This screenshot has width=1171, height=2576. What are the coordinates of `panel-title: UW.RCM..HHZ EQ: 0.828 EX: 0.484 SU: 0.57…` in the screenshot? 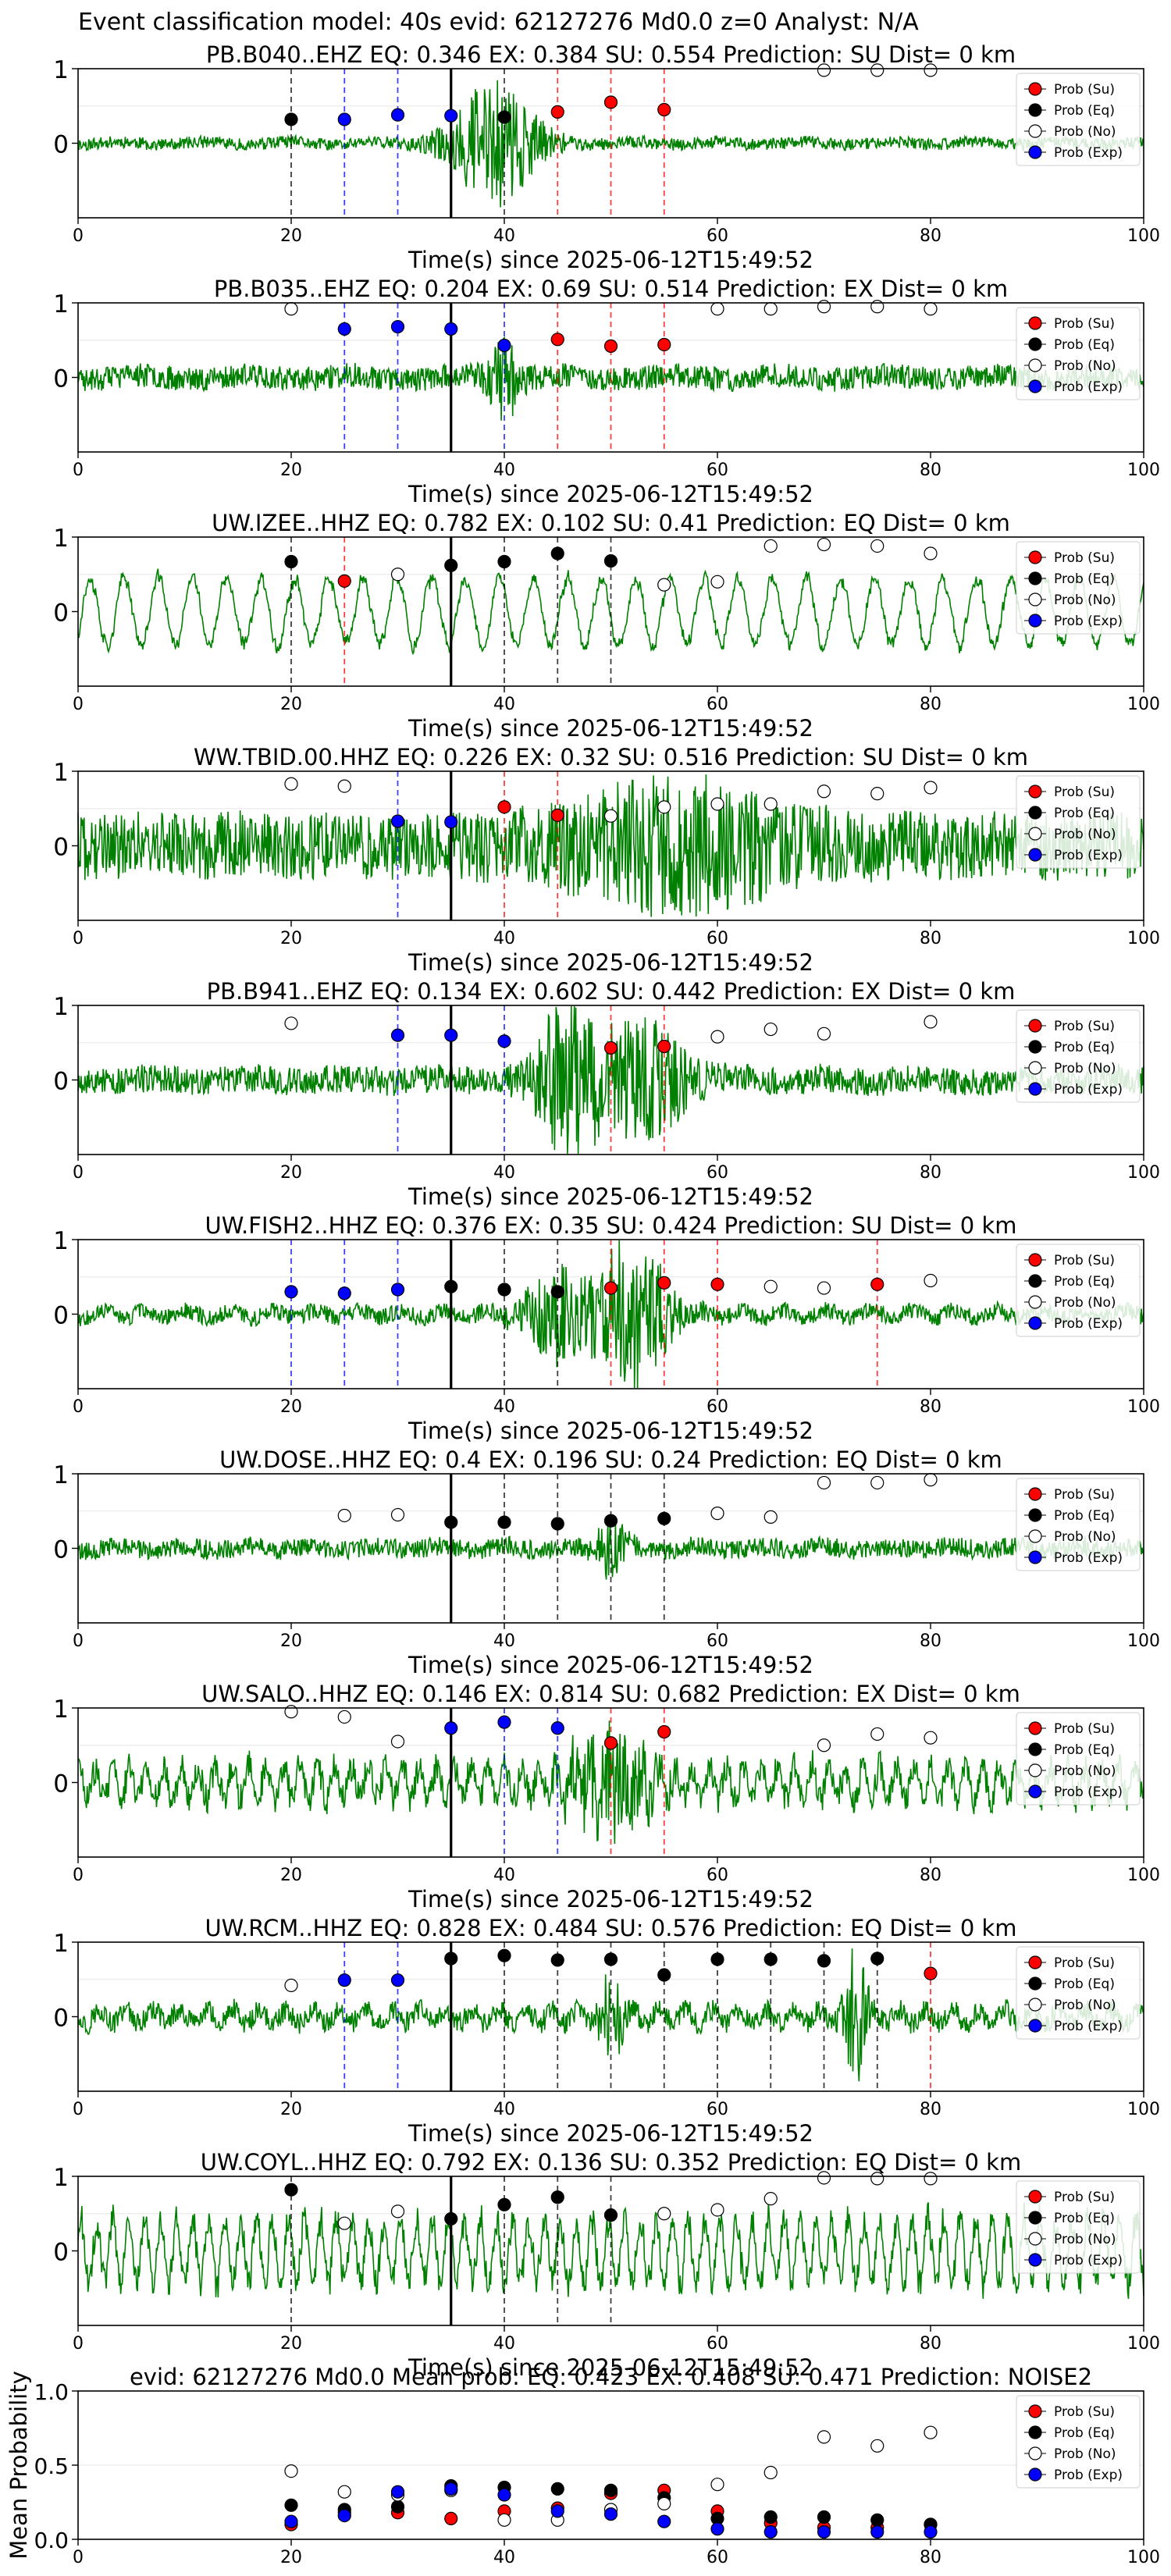 It's located at (610, 1928).